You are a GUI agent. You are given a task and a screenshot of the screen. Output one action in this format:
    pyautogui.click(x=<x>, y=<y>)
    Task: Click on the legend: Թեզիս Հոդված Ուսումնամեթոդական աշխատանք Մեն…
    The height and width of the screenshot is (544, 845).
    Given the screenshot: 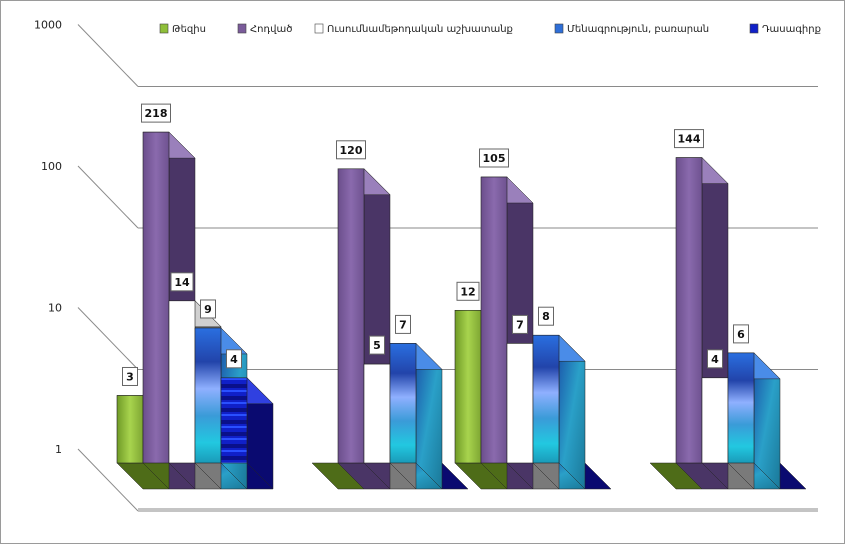 What is the action you would take?
    pyautogui.click(x=490, y=29)
    